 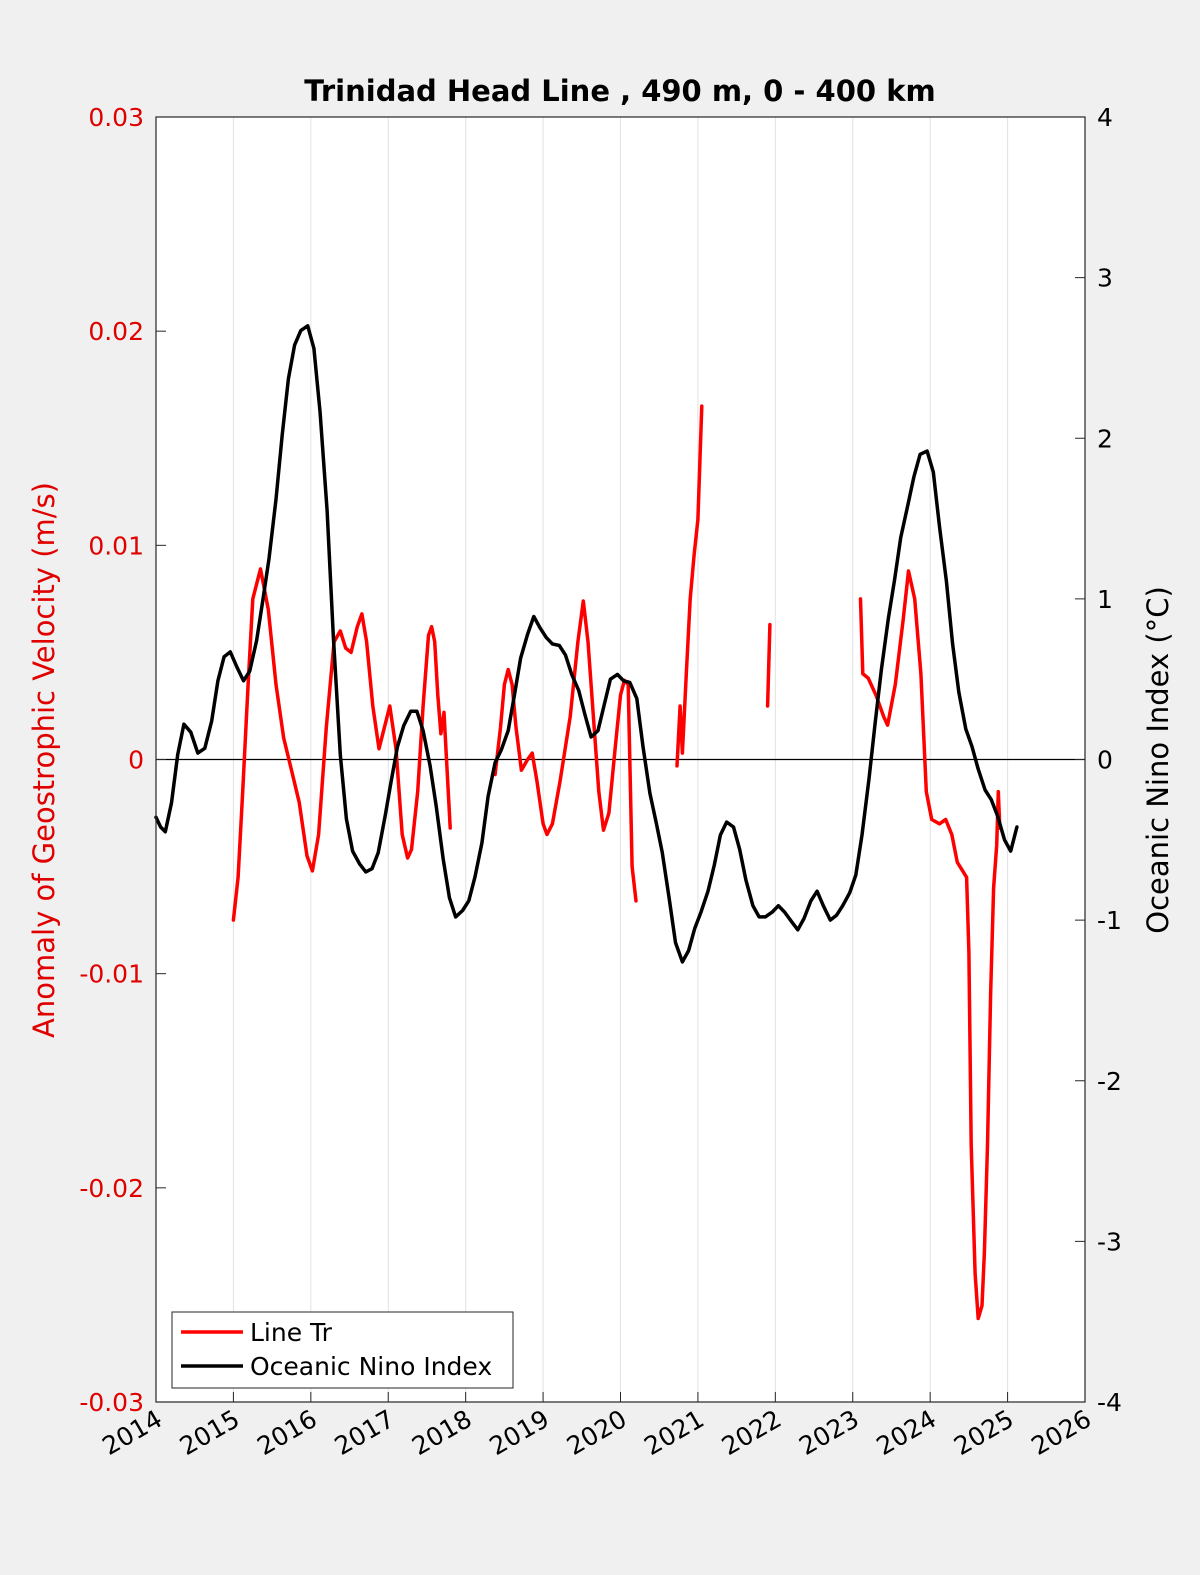 What do you see at coordinates (371, 1366) in the screenshot?
I see `legend-oni-label: Oceanic Nino Index` at bounding box center [371, 1366].